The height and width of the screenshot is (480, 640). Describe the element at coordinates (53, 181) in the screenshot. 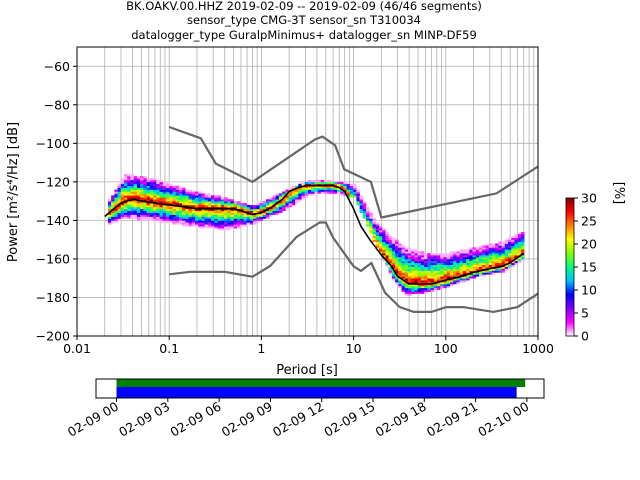

I see `y-tick-label: −120` at that location.